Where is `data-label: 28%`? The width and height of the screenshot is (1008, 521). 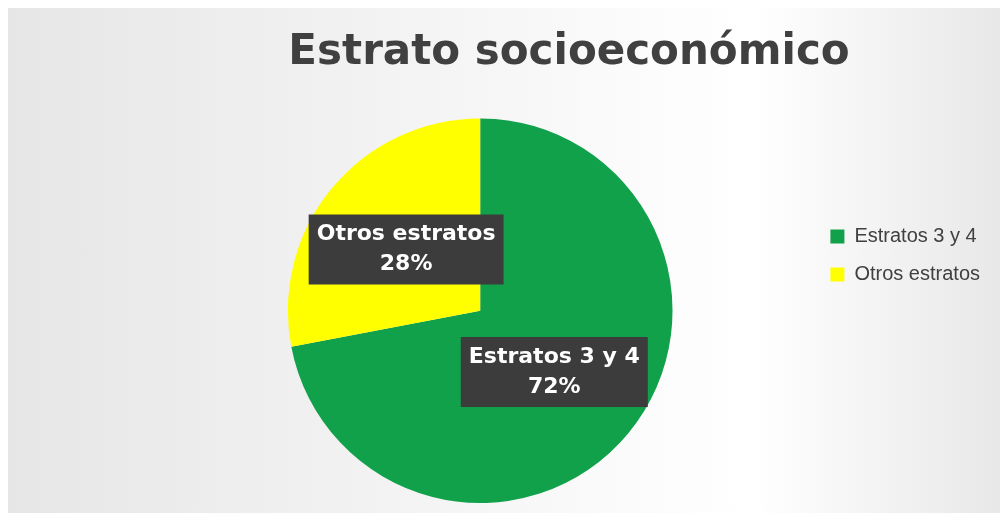
data-label: 28% is located at coordinates (406, 263).